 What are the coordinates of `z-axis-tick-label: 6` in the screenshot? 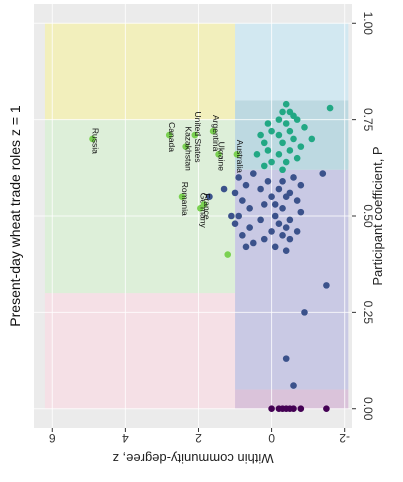 It's located at (52, 438).